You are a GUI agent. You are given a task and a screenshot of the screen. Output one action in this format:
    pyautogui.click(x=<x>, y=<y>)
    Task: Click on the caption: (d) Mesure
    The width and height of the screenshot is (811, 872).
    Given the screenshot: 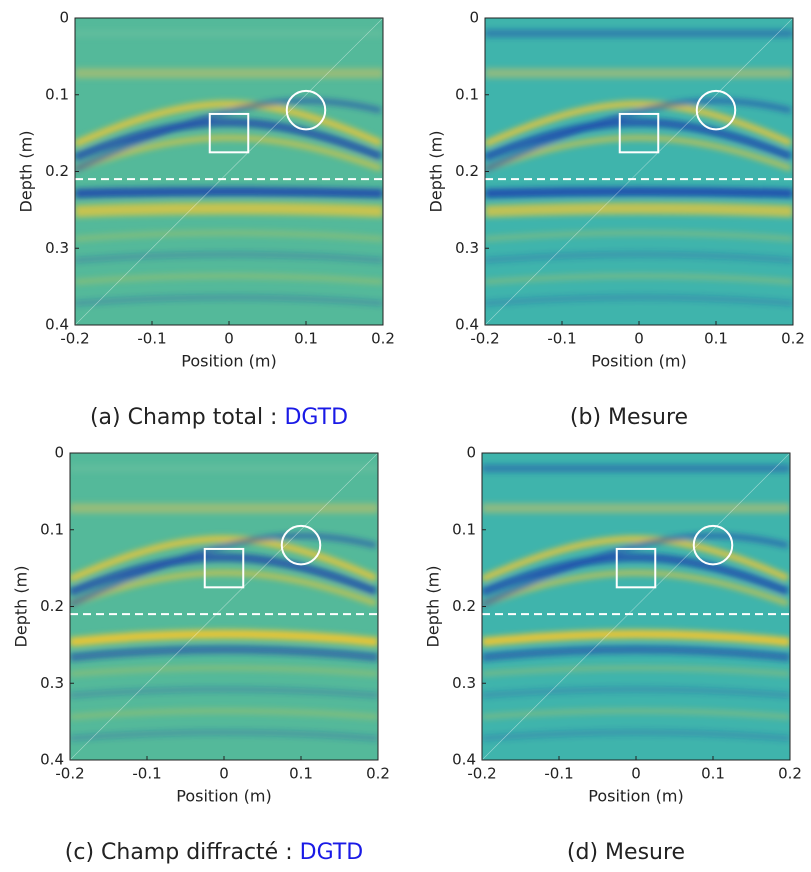 What is the action you would take?
    pyautogui.click(x=626, y=852)
    